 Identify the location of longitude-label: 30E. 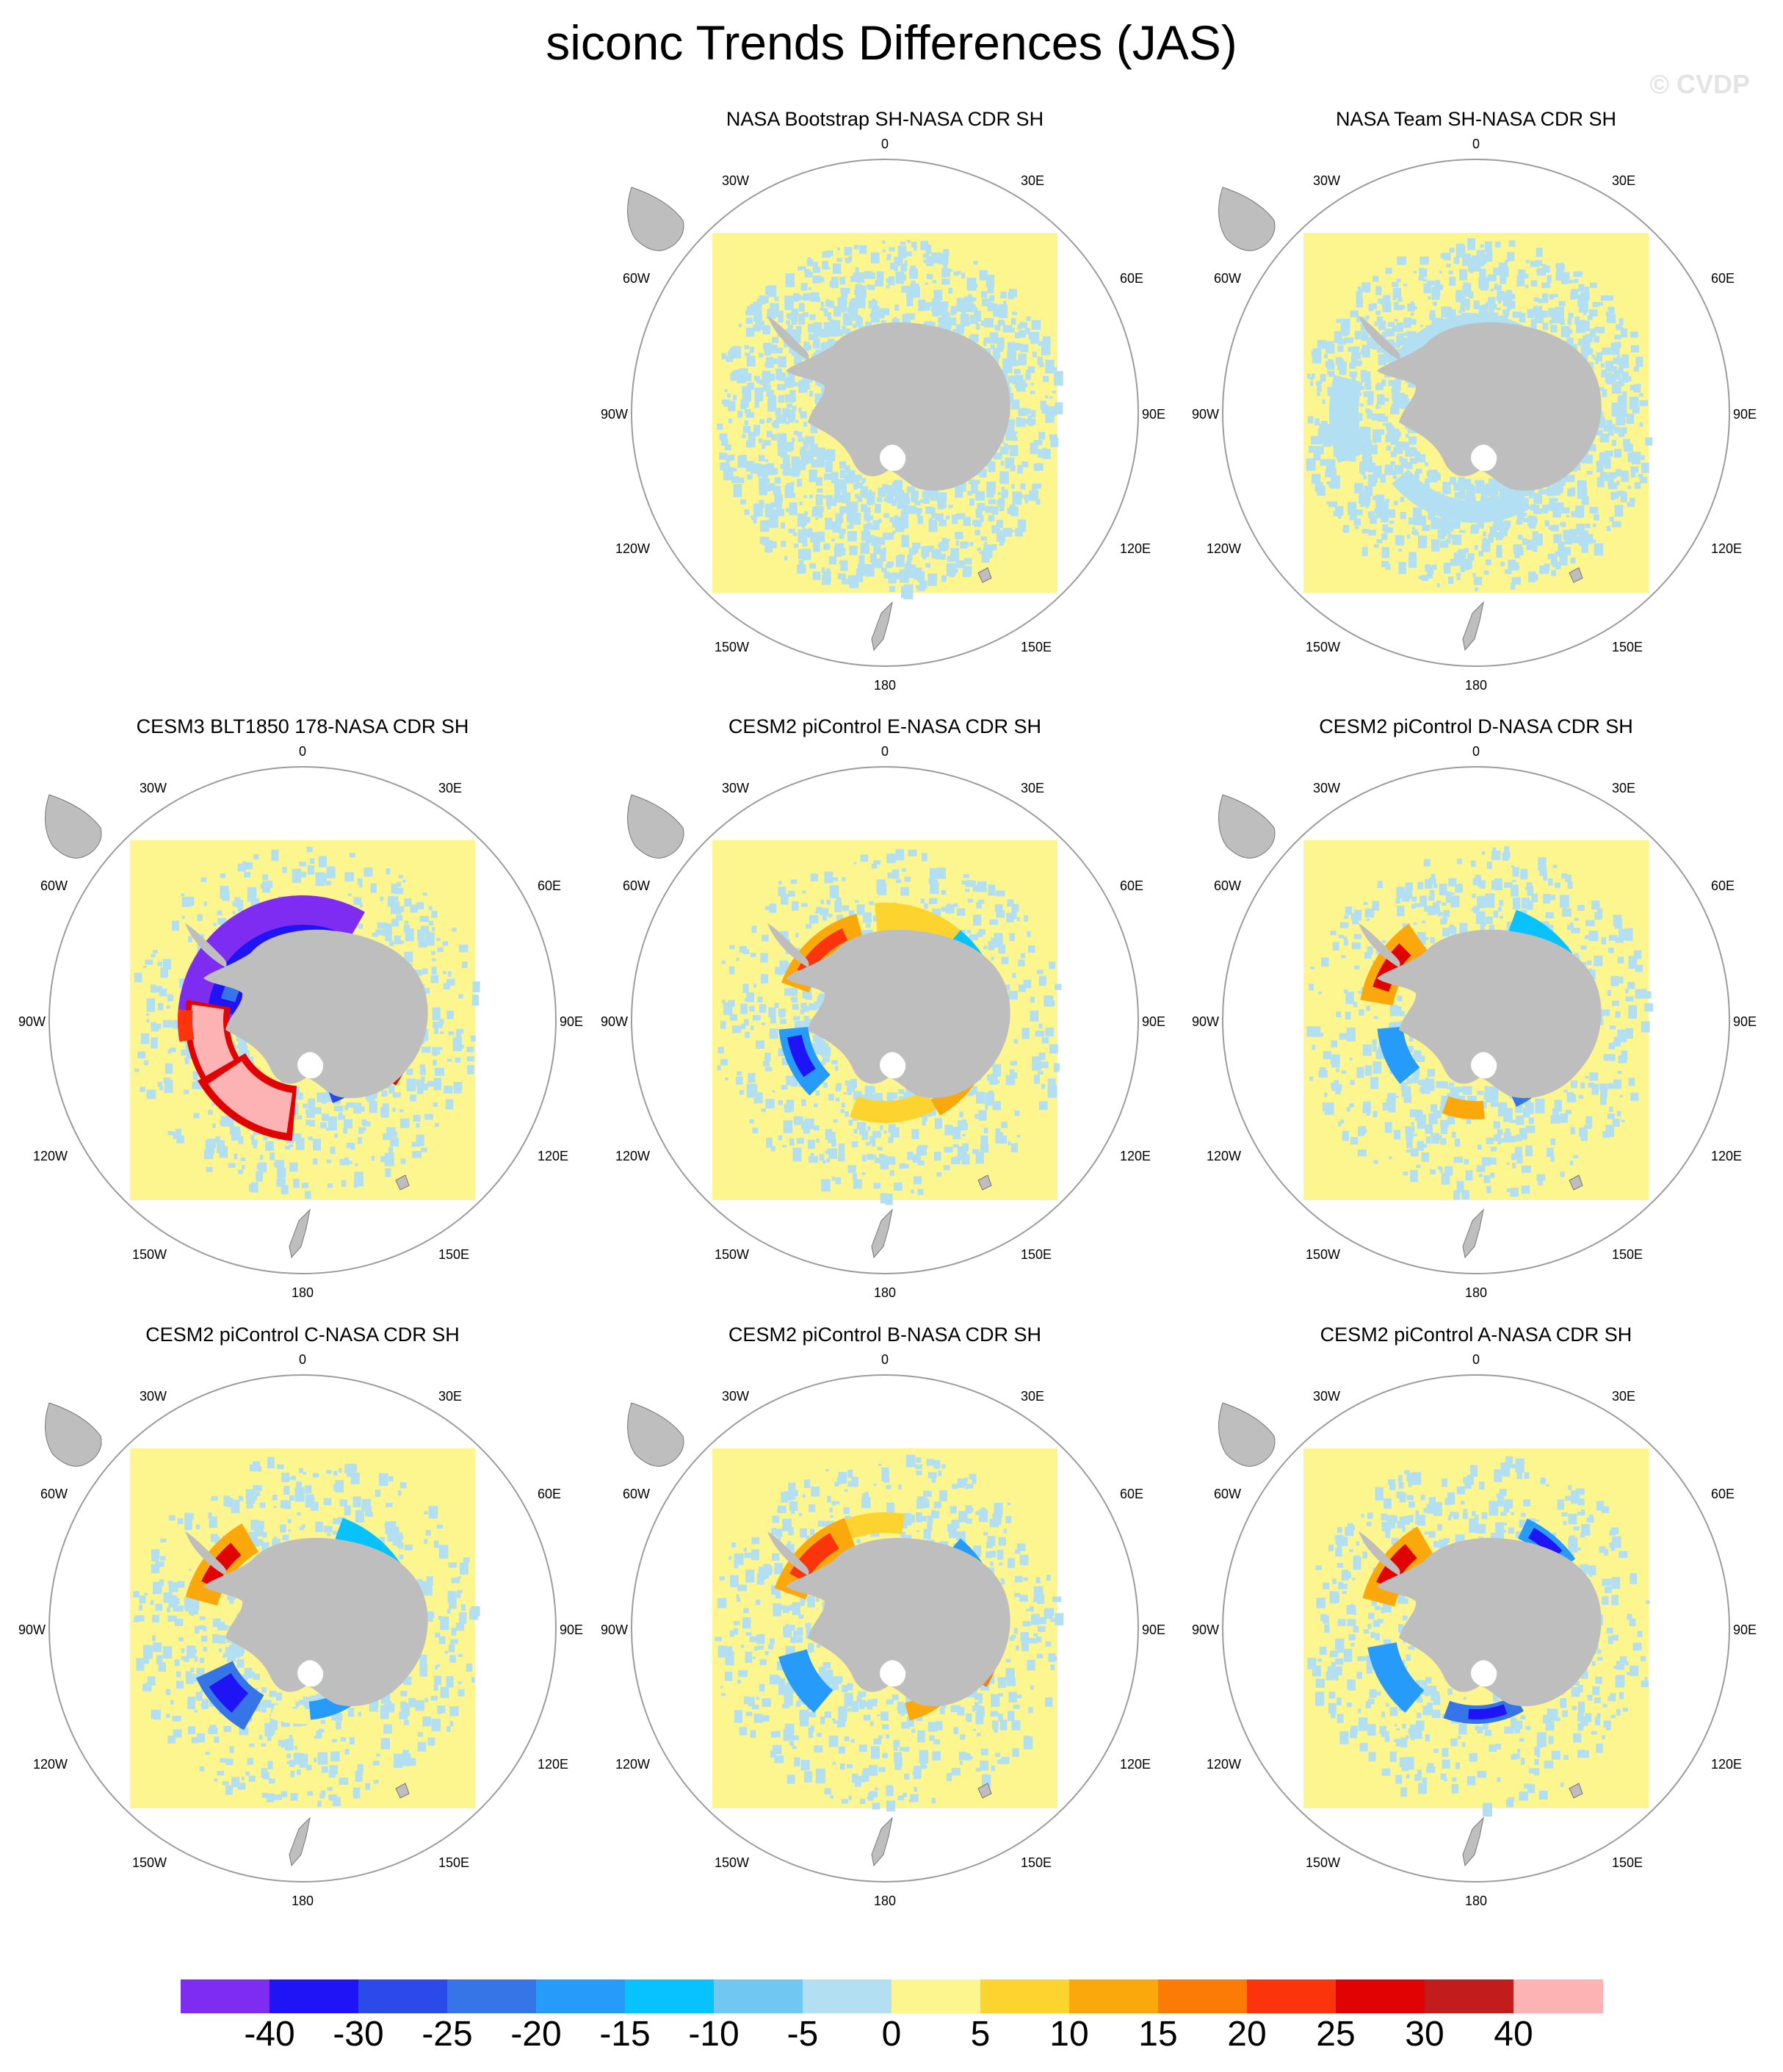
(1623, 788).